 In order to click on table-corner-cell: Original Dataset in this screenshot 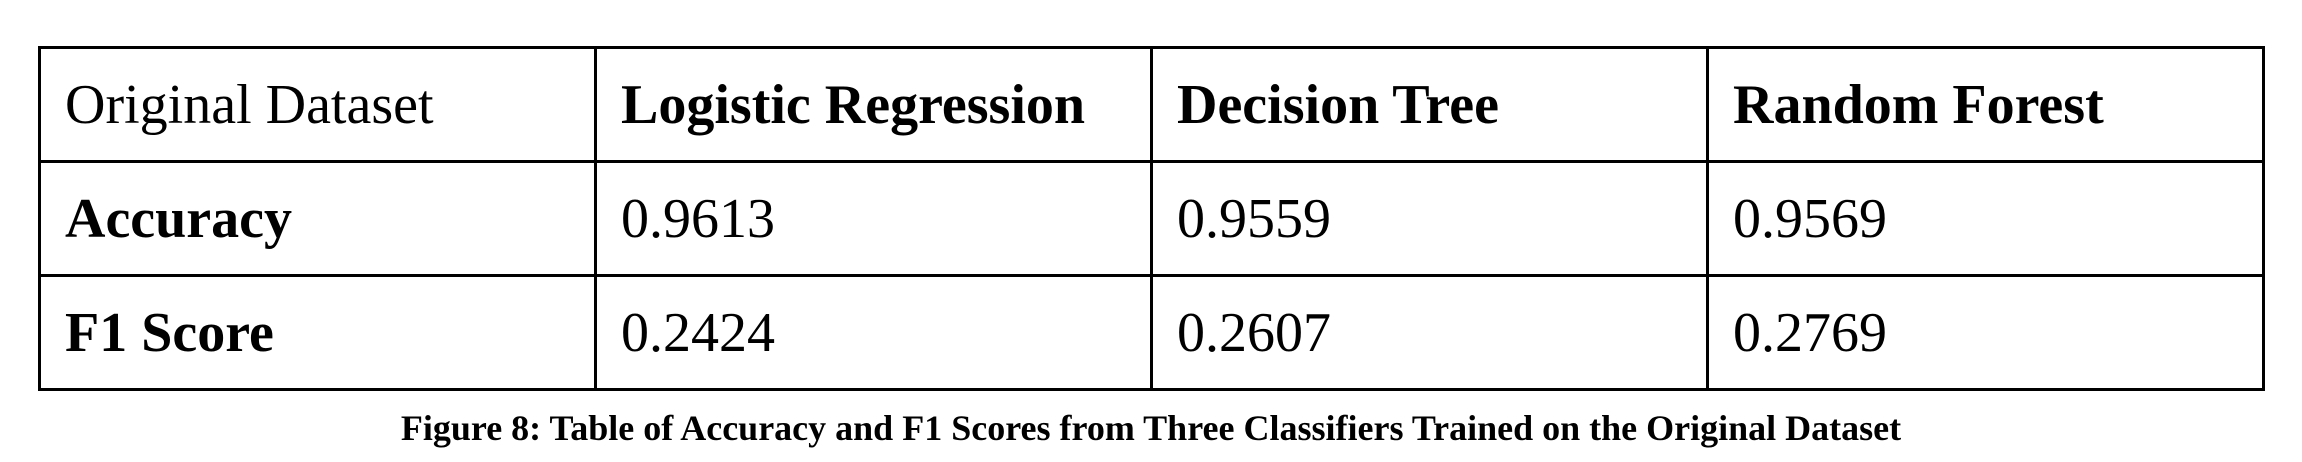, I will do `click(317, 104)`.